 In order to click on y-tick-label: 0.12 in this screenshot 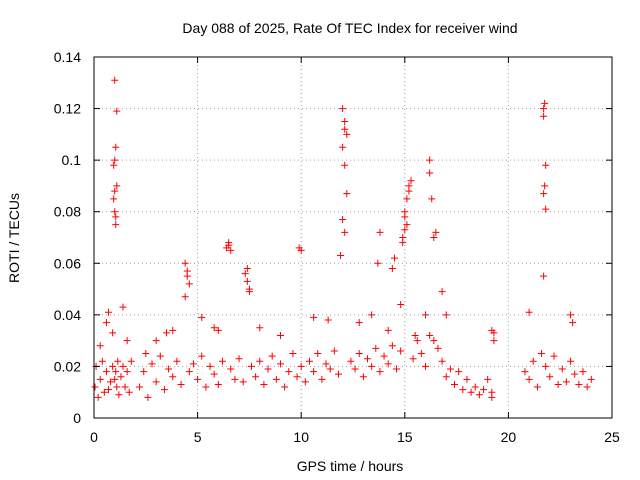, I will do `click(67, 109)`.